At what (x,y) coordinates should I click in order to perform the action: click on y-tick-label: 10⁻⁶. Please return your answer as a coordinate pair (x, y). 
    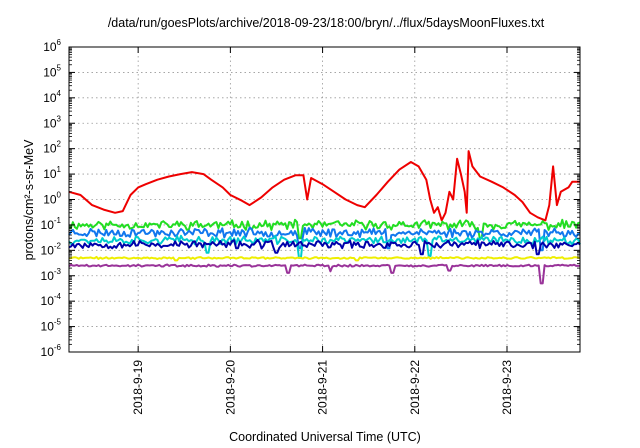
    Looking at the image, I should click on (51, 351).